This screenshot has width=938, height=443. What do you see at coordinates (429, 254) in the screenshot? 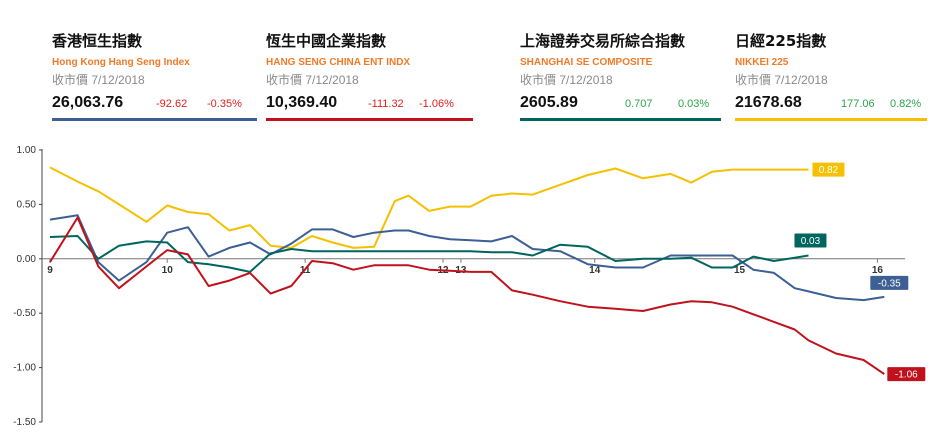
I see `shanghai-line` at bounding box center [429, 254].